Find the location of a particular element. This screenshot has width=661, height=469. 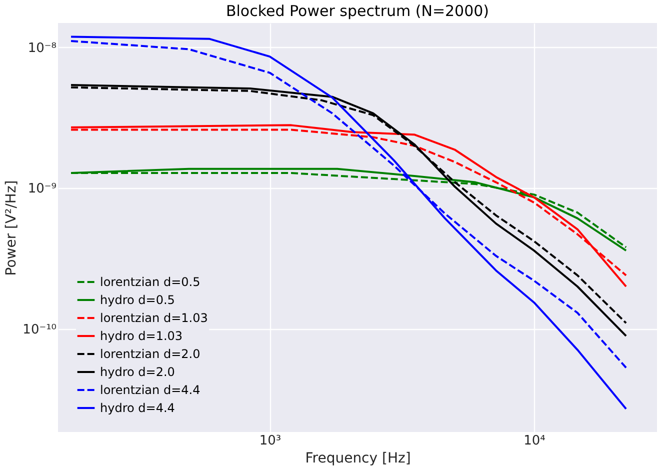

y-tick-label: 10⁻⁸ is located at coordinates (42, 48).